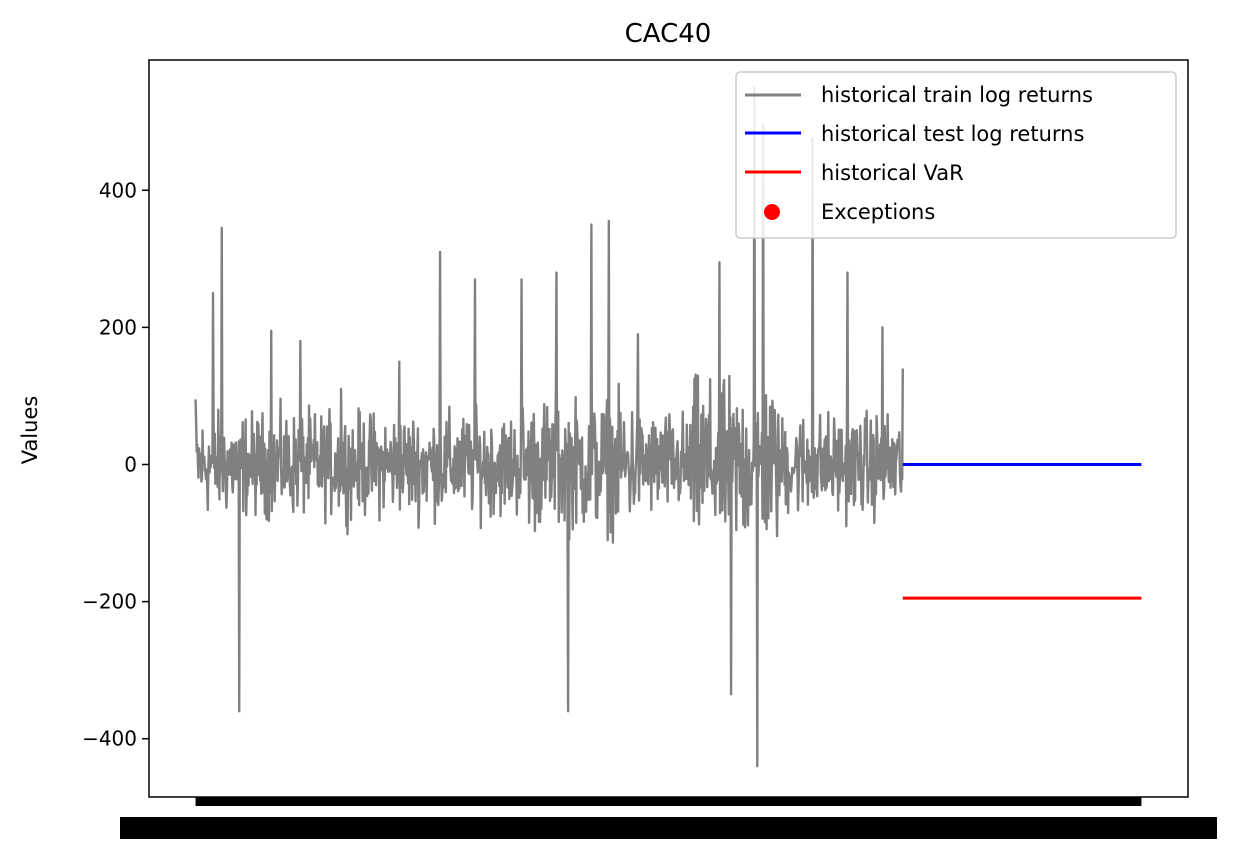 Image resolution: width=1238 pixels, height=862 pixels. I want to click on x-tick-marks, so click(668, 801).